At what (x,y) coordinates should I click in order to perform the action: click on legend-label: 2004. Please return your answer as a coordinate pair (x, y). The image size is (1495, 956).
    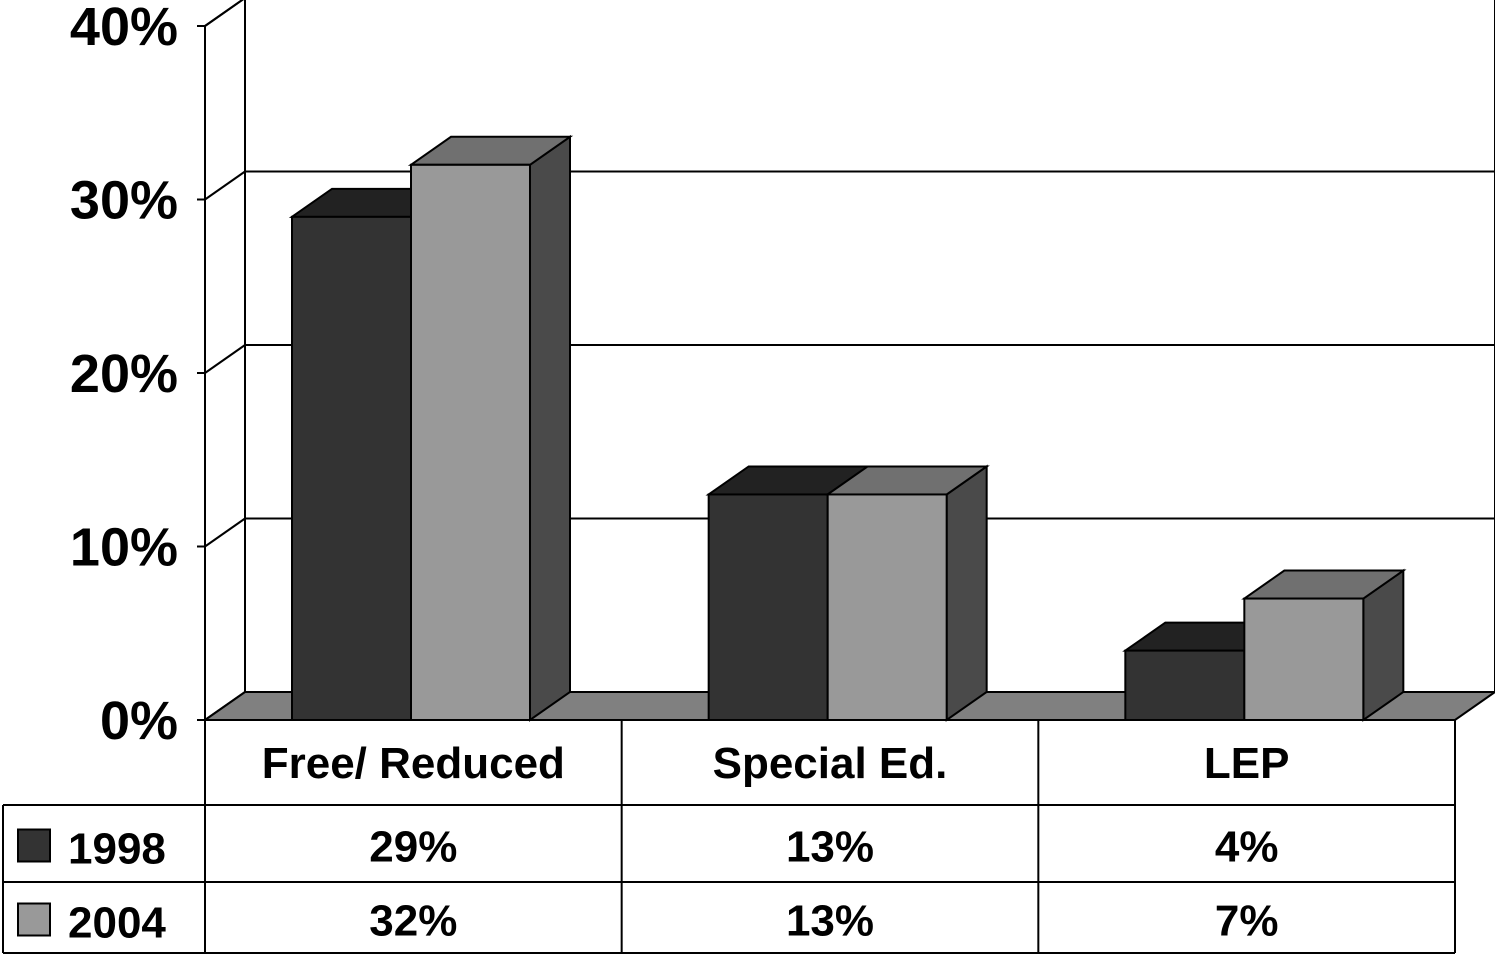
    Looking at the image, I should click on (117, 923).